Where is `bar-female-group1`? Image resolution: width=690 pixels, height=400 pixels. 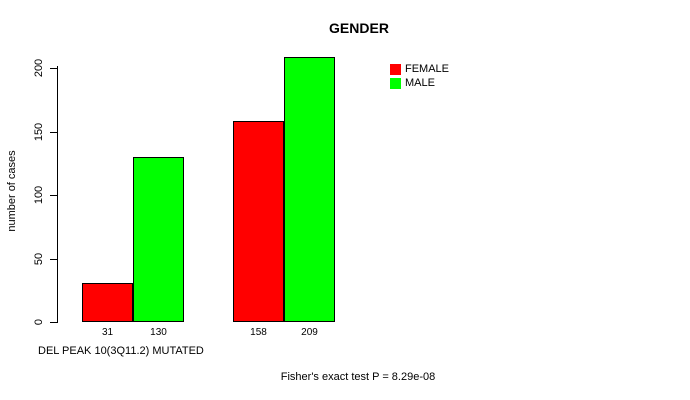
bar-female-group1 is located at coordinates (107, 302).